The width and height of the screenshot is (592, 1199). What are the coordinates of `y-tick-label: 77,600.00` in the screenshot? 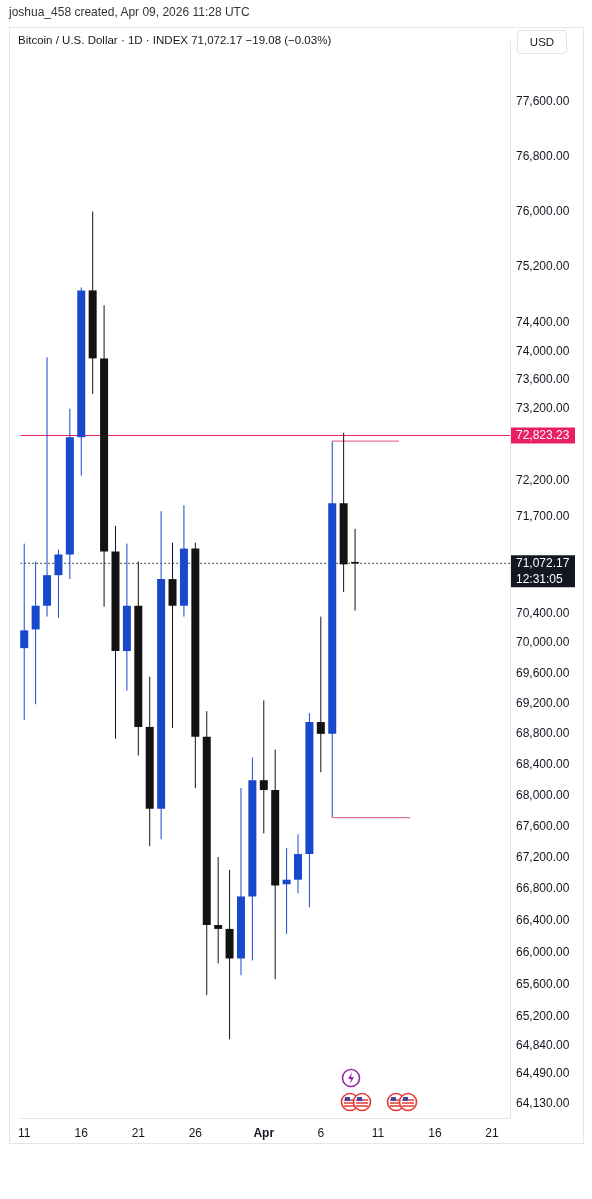 It's located at (543, 101).